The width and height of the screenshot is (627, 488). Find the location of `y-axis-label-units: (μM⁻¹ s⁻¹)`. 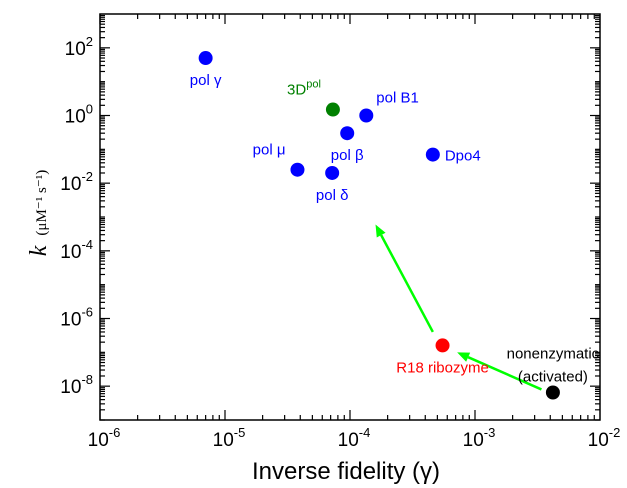

y-axis-label-units: (μM⁻¹ s⁻¹) is located at coordinates (42, 203).